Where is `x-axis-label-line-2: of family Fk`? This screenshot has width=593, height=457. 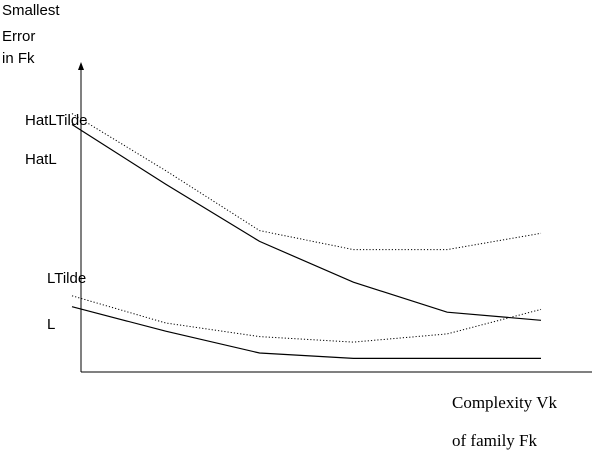 x-axis-label-line-2: of family Fk is located at coordinates (494, 440).